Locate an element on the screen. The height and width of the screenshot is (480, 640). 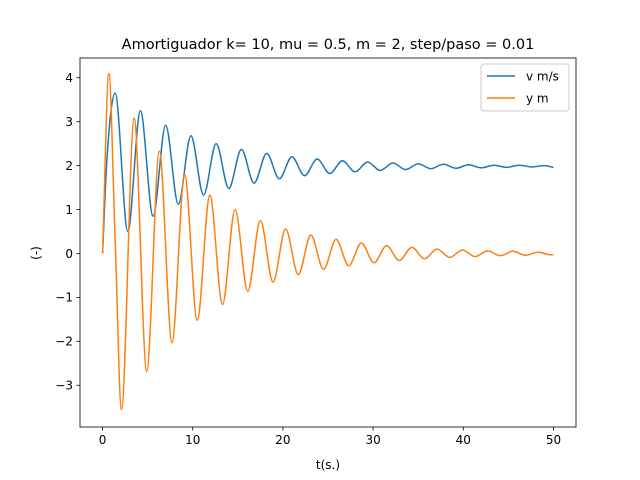
x-axis-ticks: 0 10 20 30 40 50 is located at coordinates (330, 437).